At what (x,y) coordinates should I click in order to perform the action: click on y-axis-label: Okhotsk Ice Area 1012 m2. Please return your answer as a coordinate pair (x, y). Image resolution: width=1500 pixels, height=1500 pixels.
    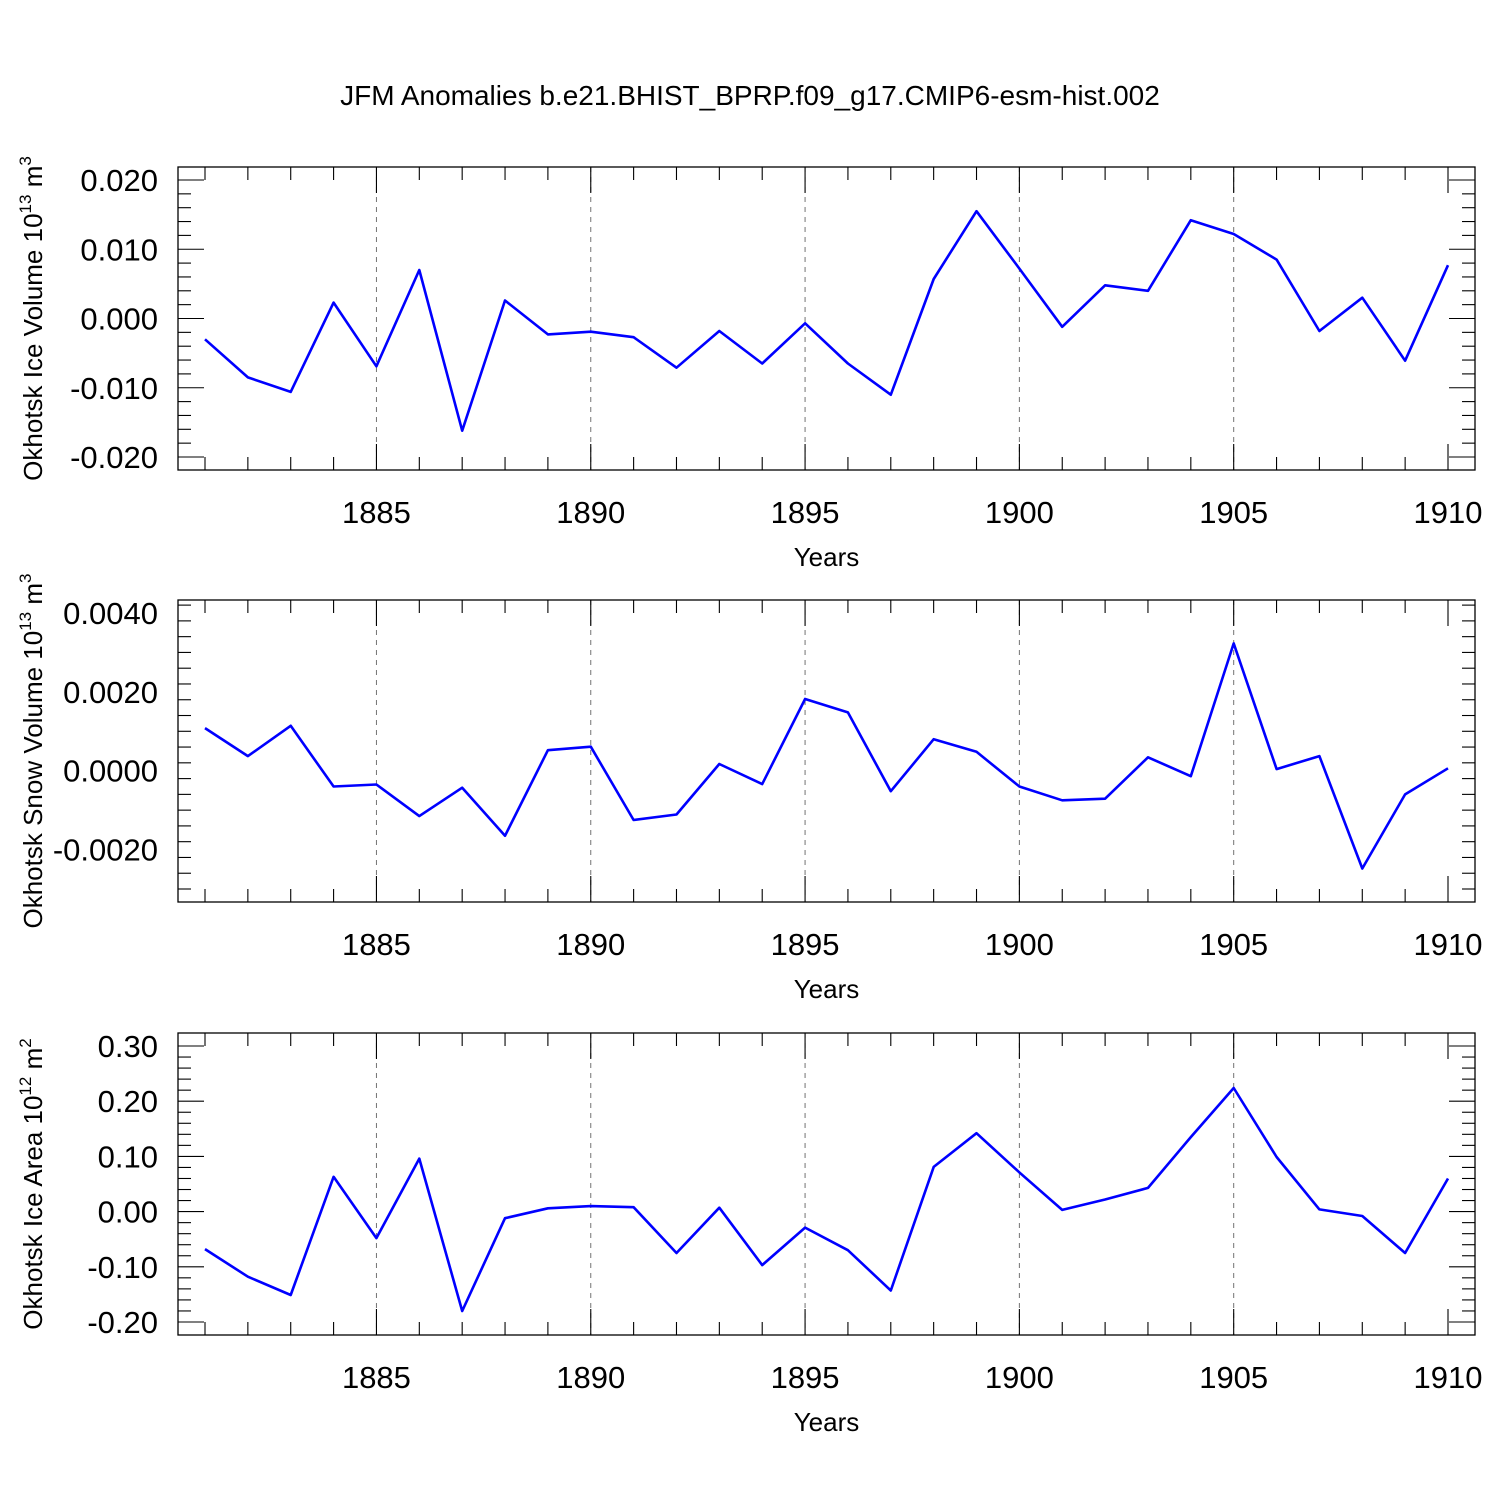
    Looking at the image, I should click on (32, 1183).